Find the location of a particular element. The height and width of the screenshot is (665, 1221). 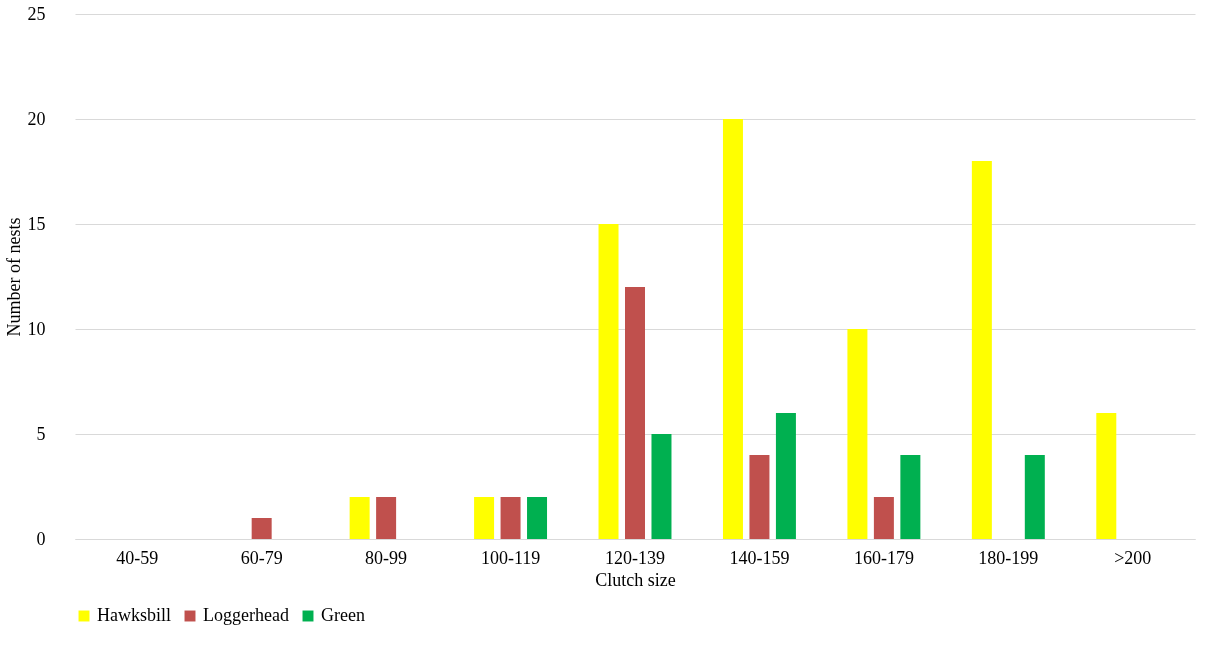

legend-label: Hawksbill is located at coordinates (134, 615).